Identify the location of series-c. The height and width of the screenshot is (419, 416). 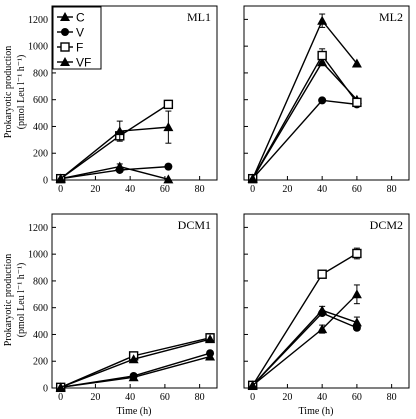
(304, 347).